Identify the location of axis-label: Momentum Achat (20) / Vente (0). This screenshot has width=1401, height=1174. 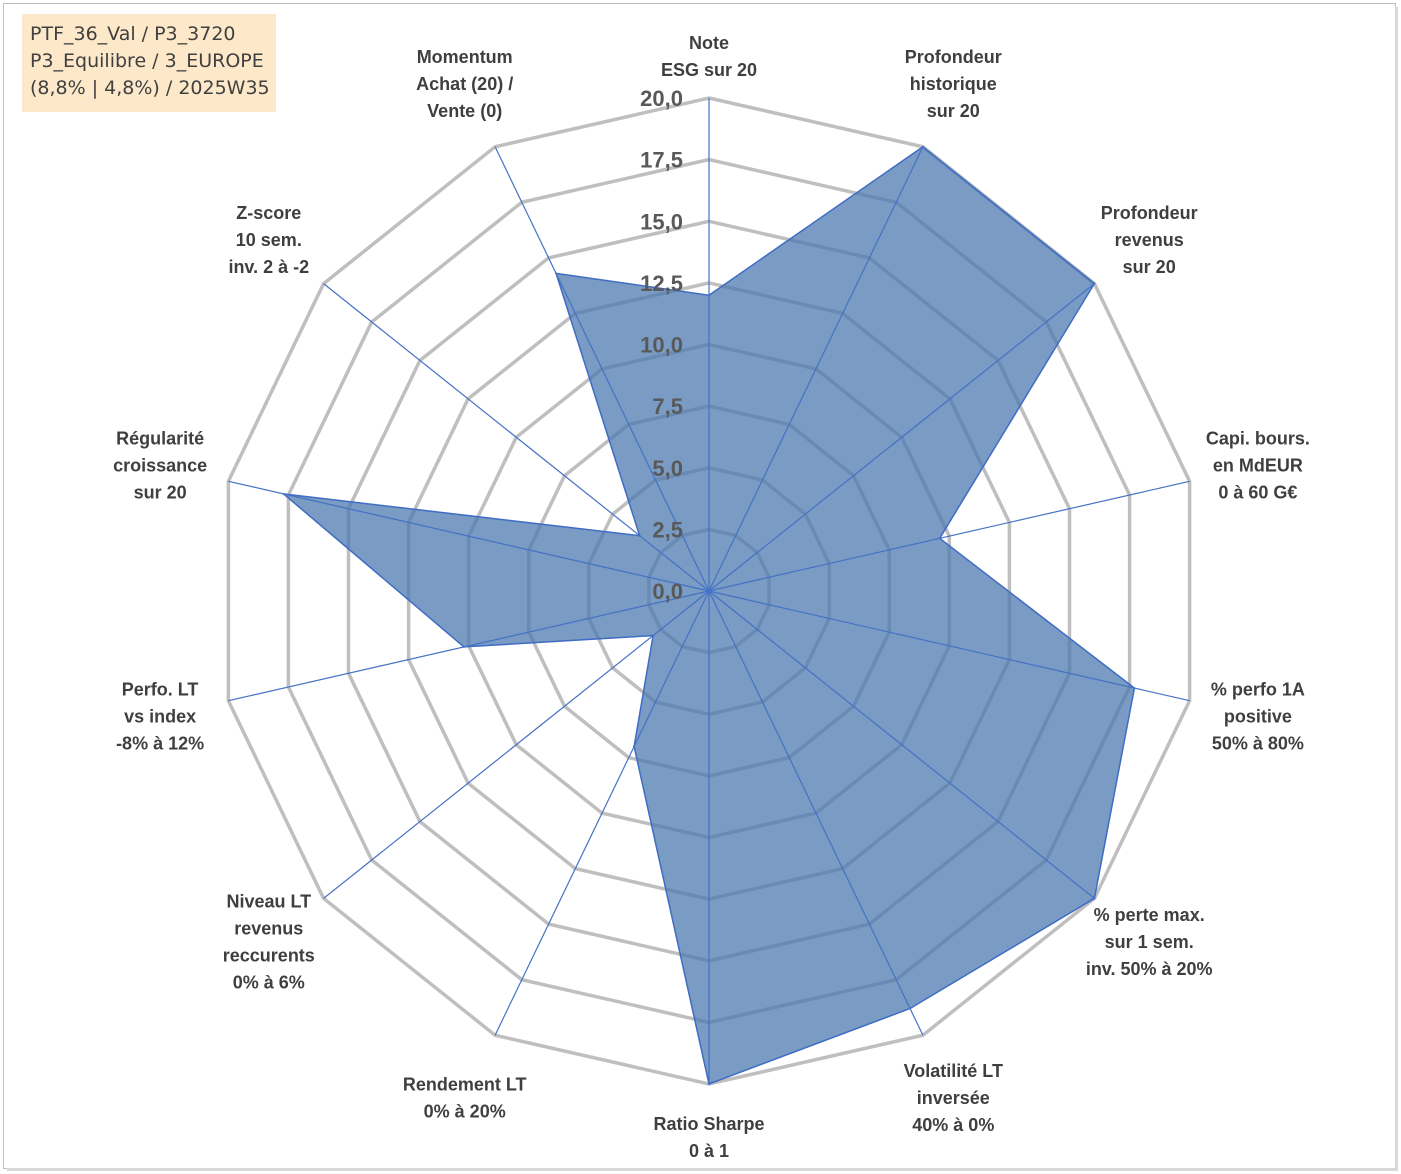
(464, 84).